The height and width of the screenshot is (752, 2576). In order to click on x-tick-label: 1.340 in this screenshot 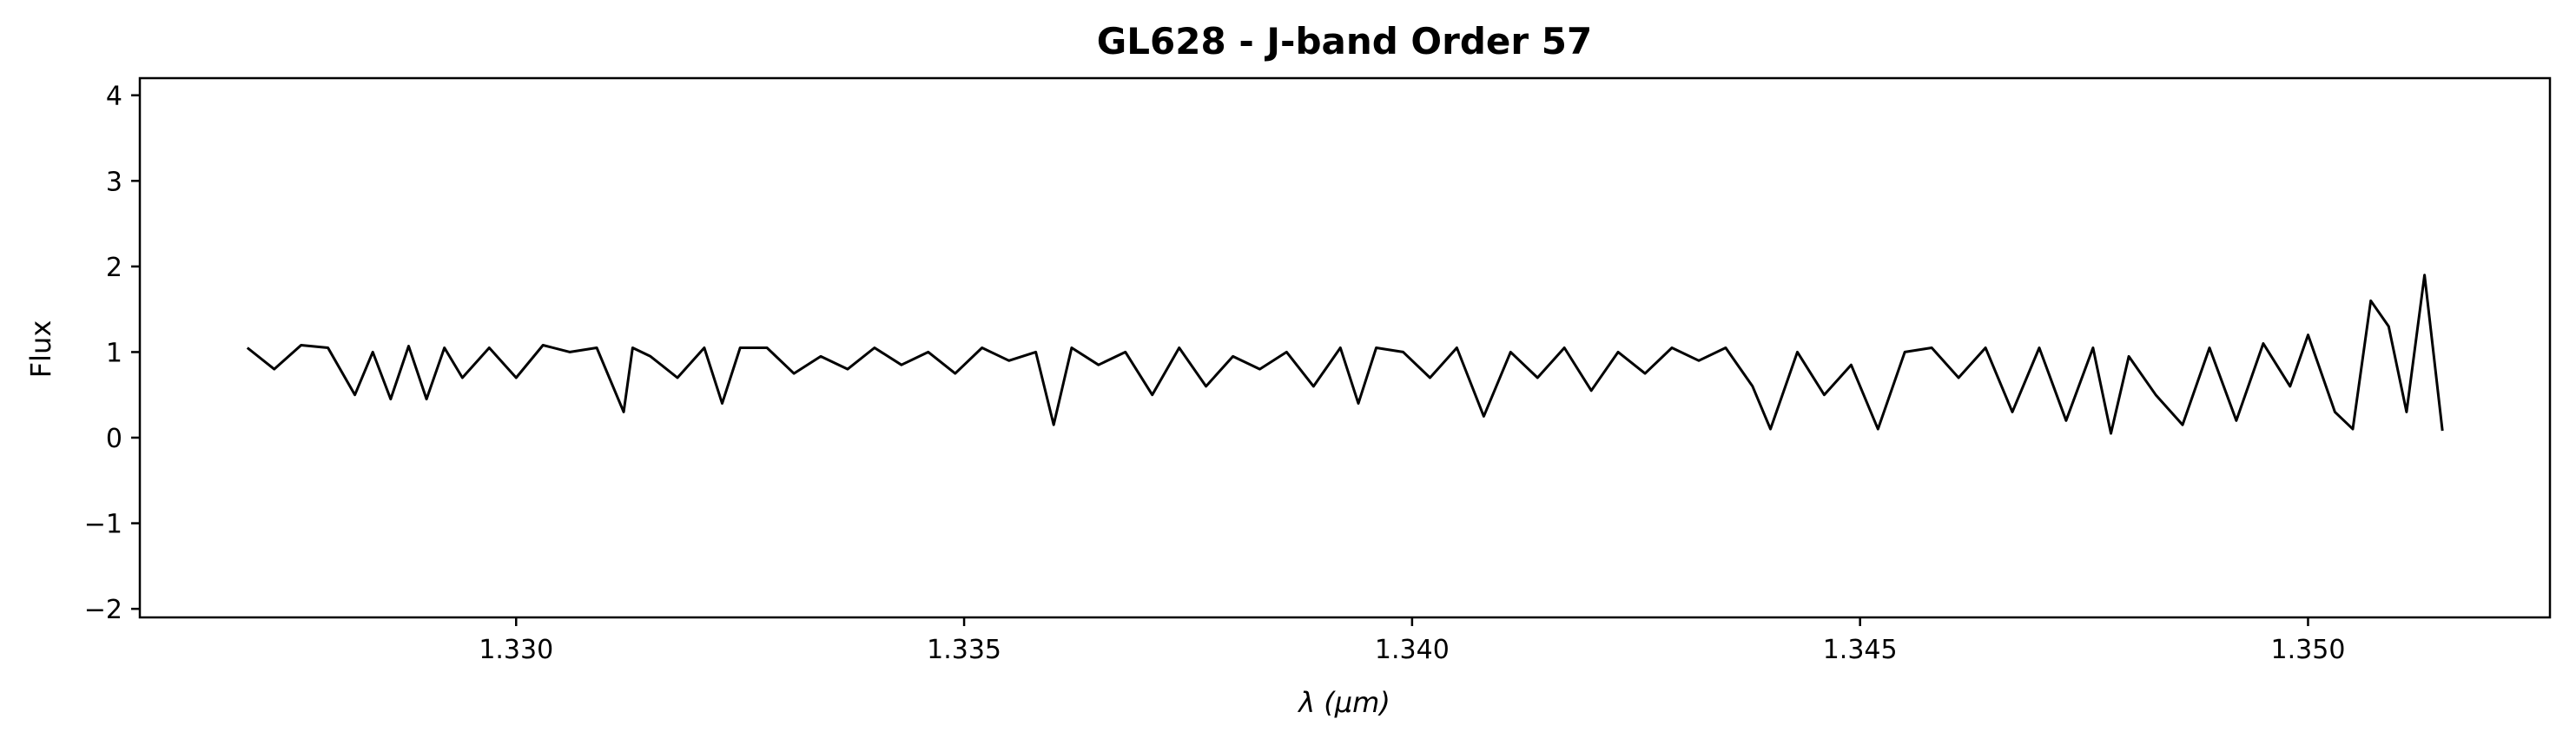, I will do `click(1413, 650)`.